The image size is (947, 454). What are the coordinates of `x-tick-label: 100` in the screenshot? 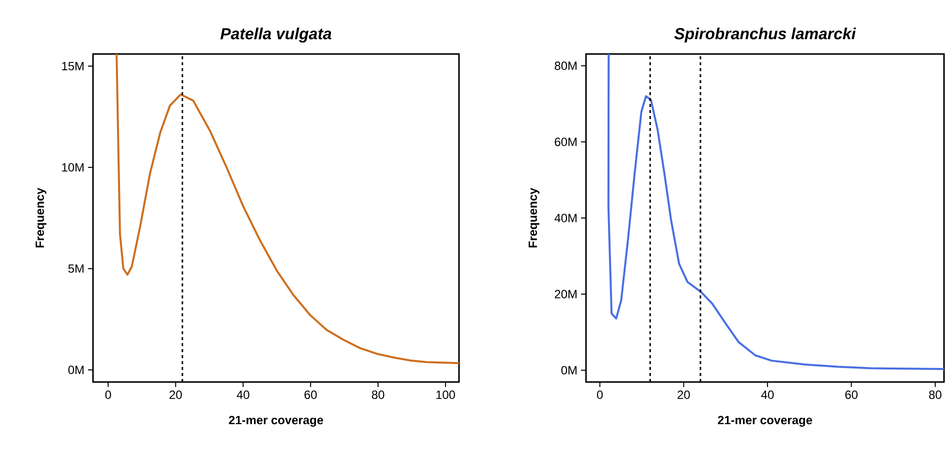 It's located at (446, 394).